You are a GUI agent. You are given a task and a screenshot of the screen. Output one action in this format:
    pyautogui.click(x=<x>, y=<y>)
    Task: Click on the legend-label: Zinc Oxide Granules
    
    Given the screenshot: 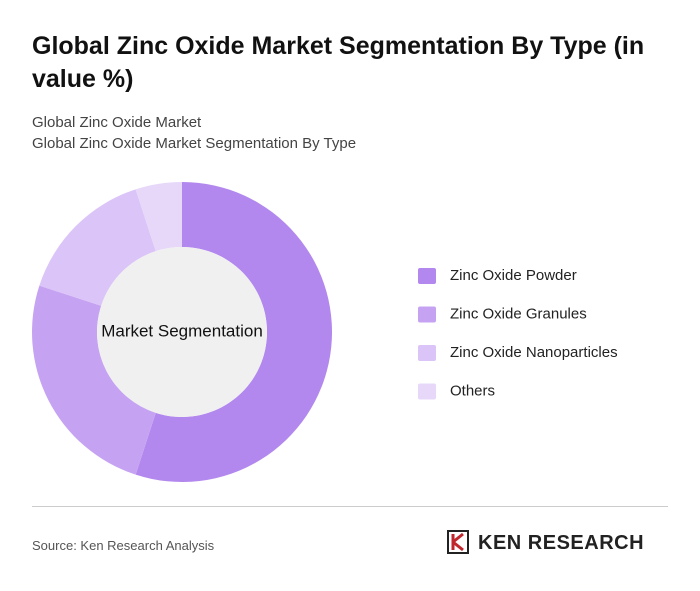 What is the action you would take?
    pyautogui.click(x=518, y=313)
    